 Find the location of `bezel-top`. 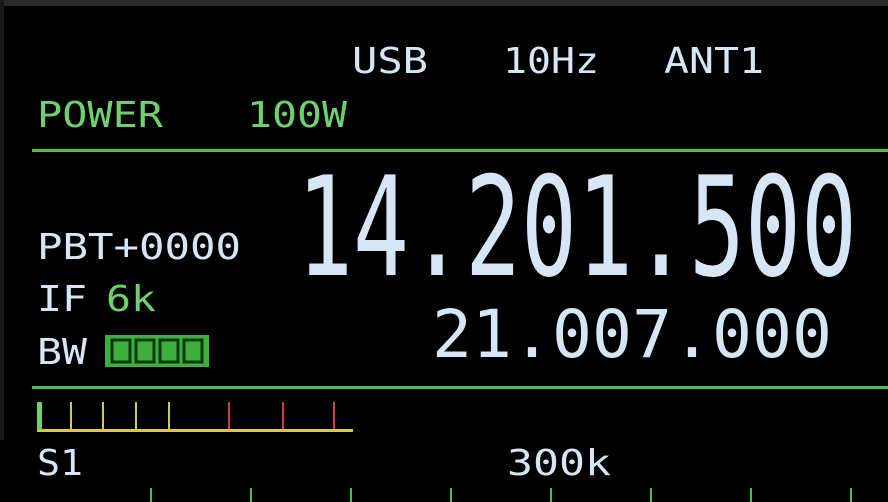

bezel-top is located at coordinates (444, 3).